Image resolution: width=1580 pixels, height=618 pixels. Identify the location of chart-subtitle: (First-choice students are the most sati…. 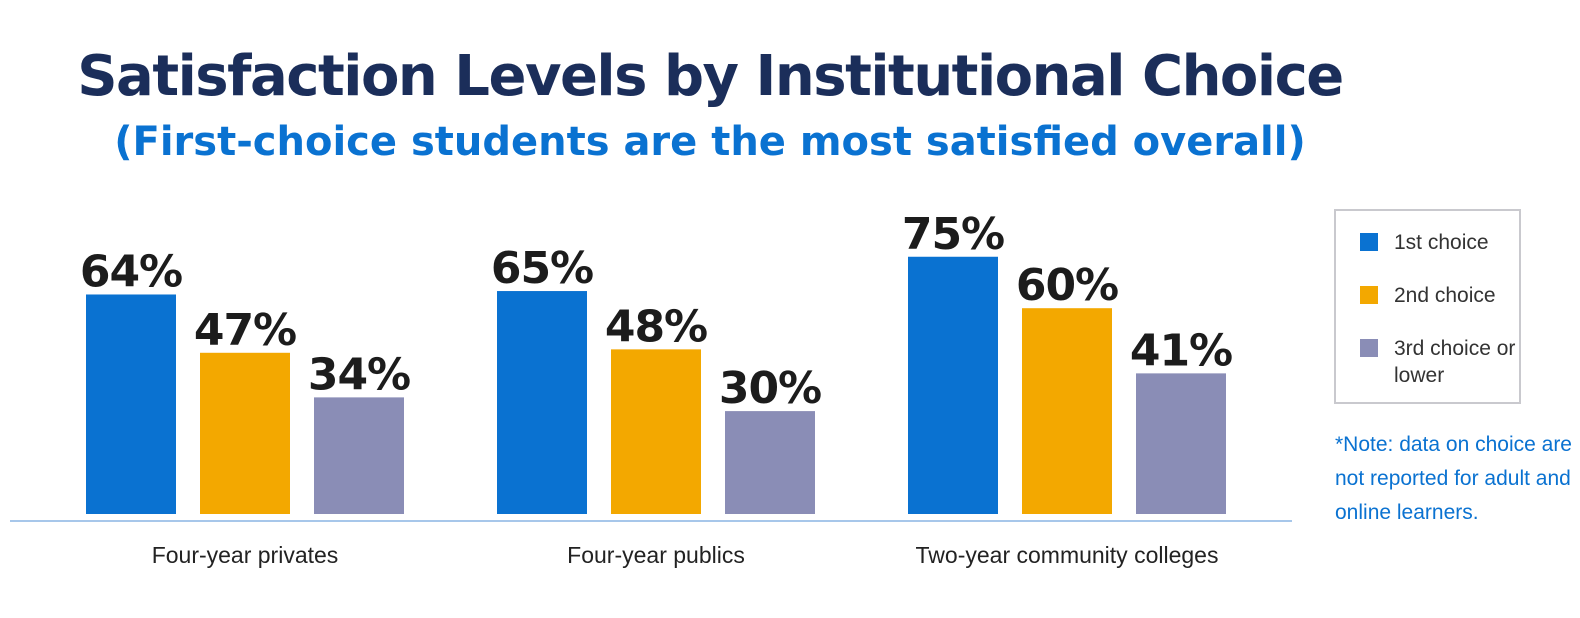
(710, 142).